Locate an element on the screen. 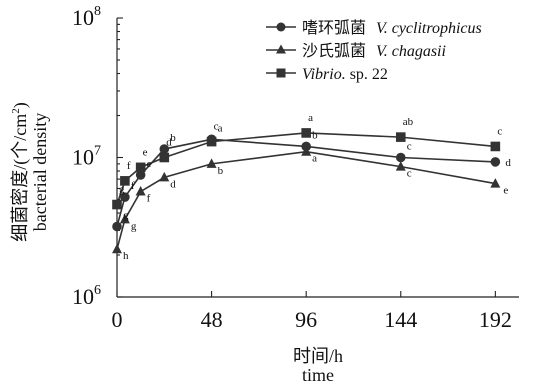 This screenshot has width=541, height=389. legend-item-triangle: 沙氏弧菌 V. chagasii is located at coordinates (356, 51).